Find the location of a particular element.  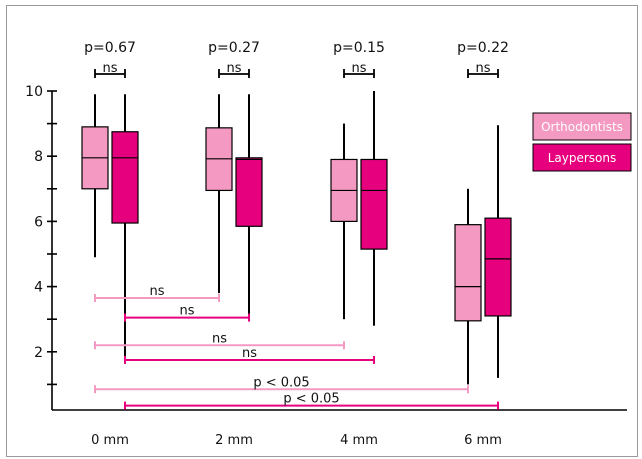

ns-top-label-3: ns is located at coordinates (482, 68).